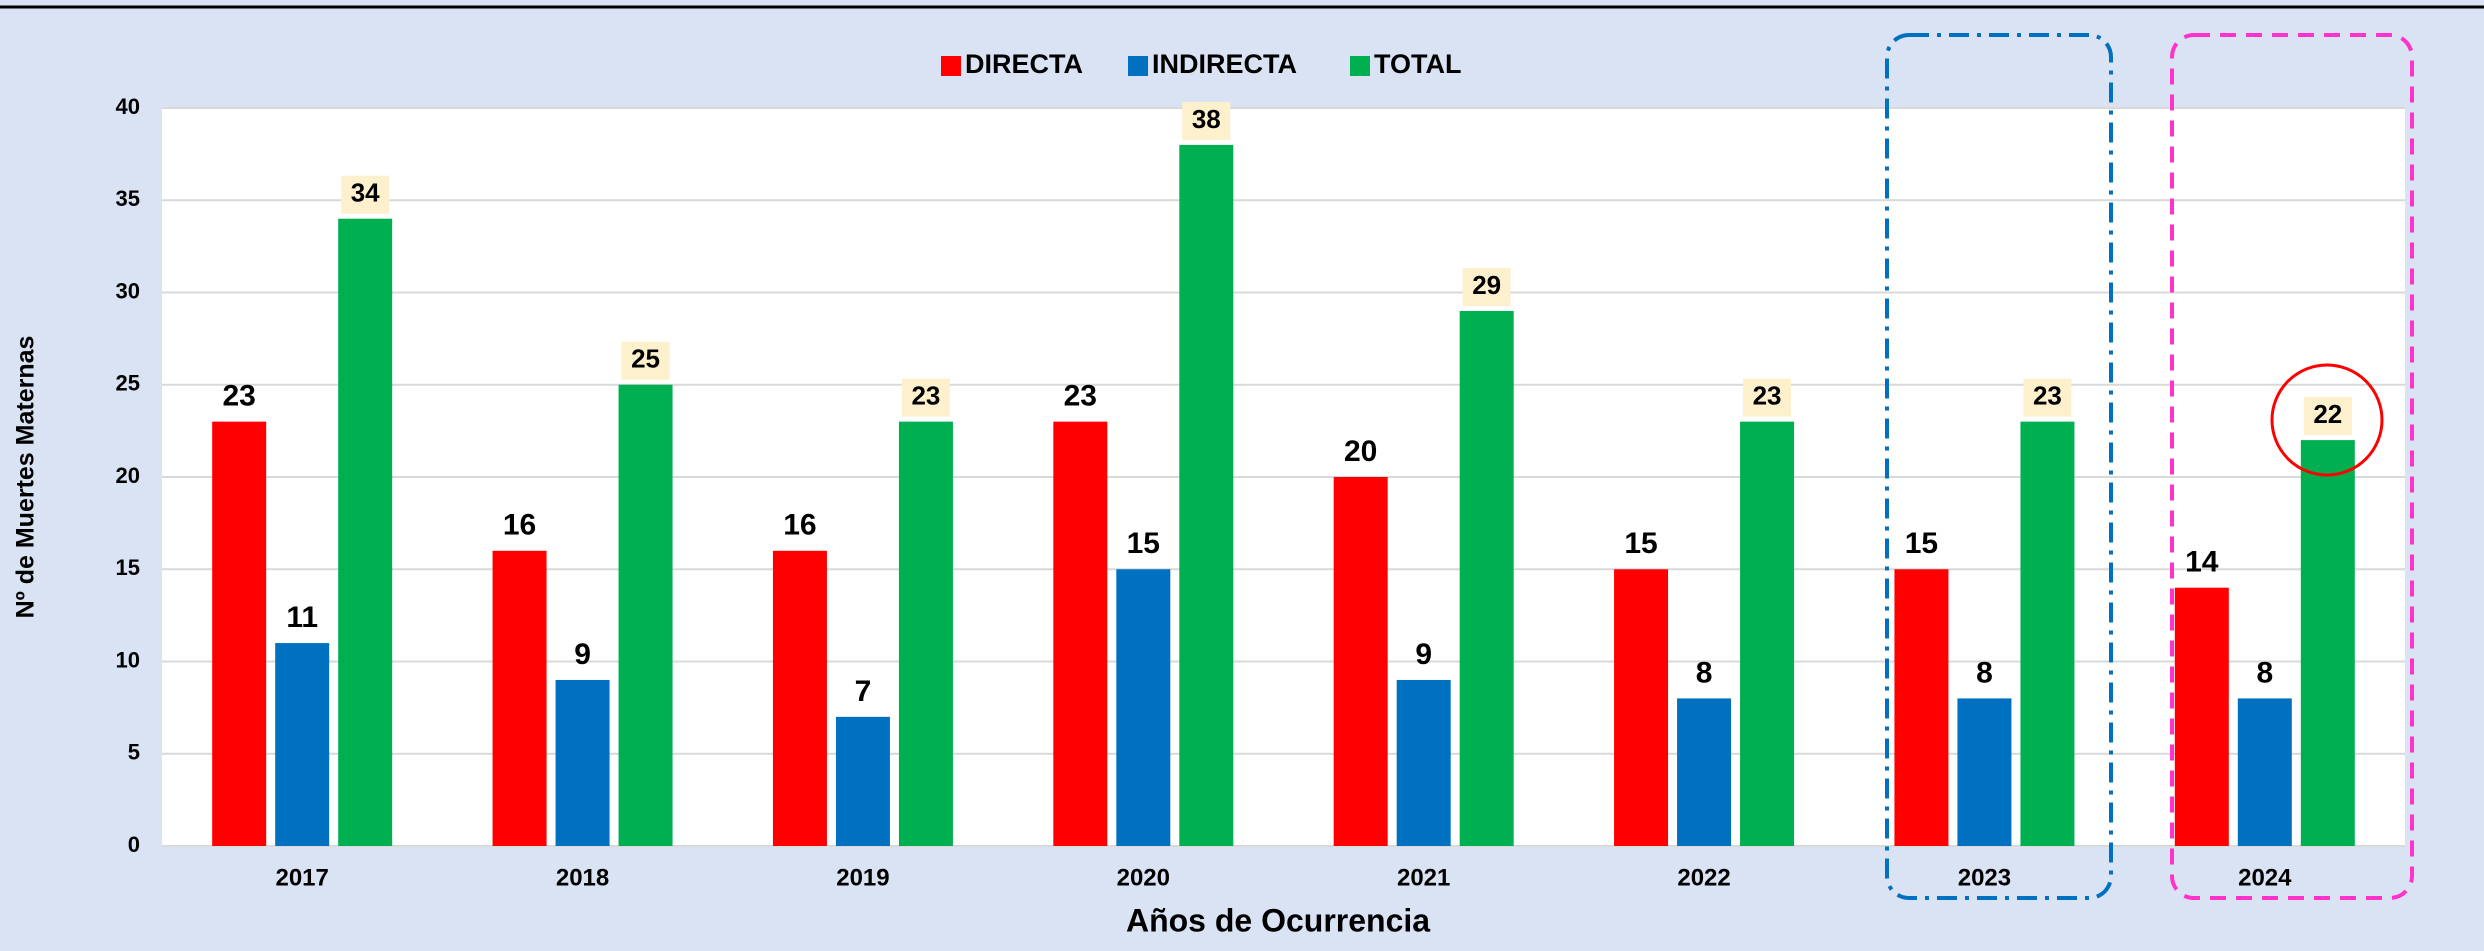 The image size is (2484, 951). I want to click on legend-label: INDIRECTA, so click(1224, 64).